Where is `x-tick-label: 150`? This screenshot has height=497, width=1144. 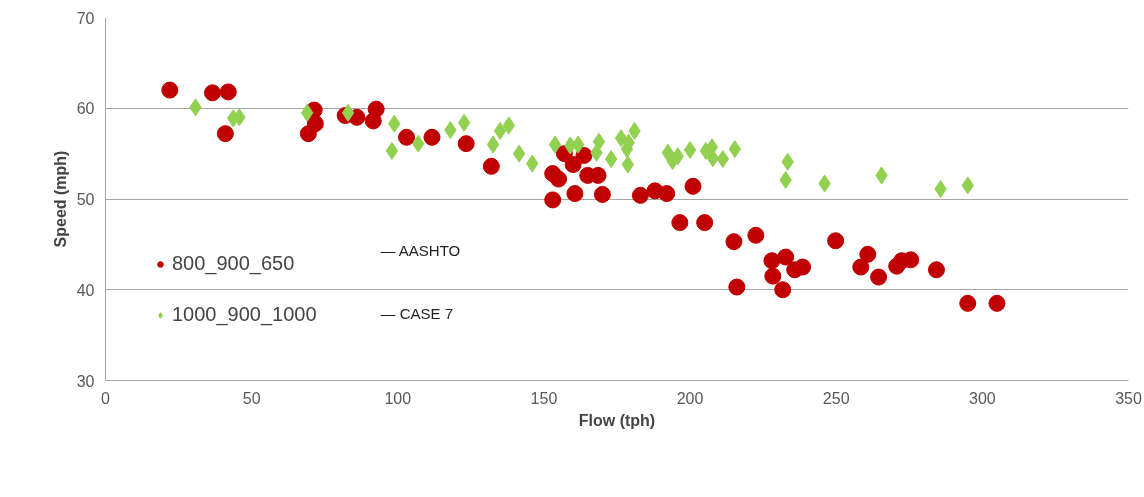
x-tick-label: 150 is located at coordinates (544, 398).